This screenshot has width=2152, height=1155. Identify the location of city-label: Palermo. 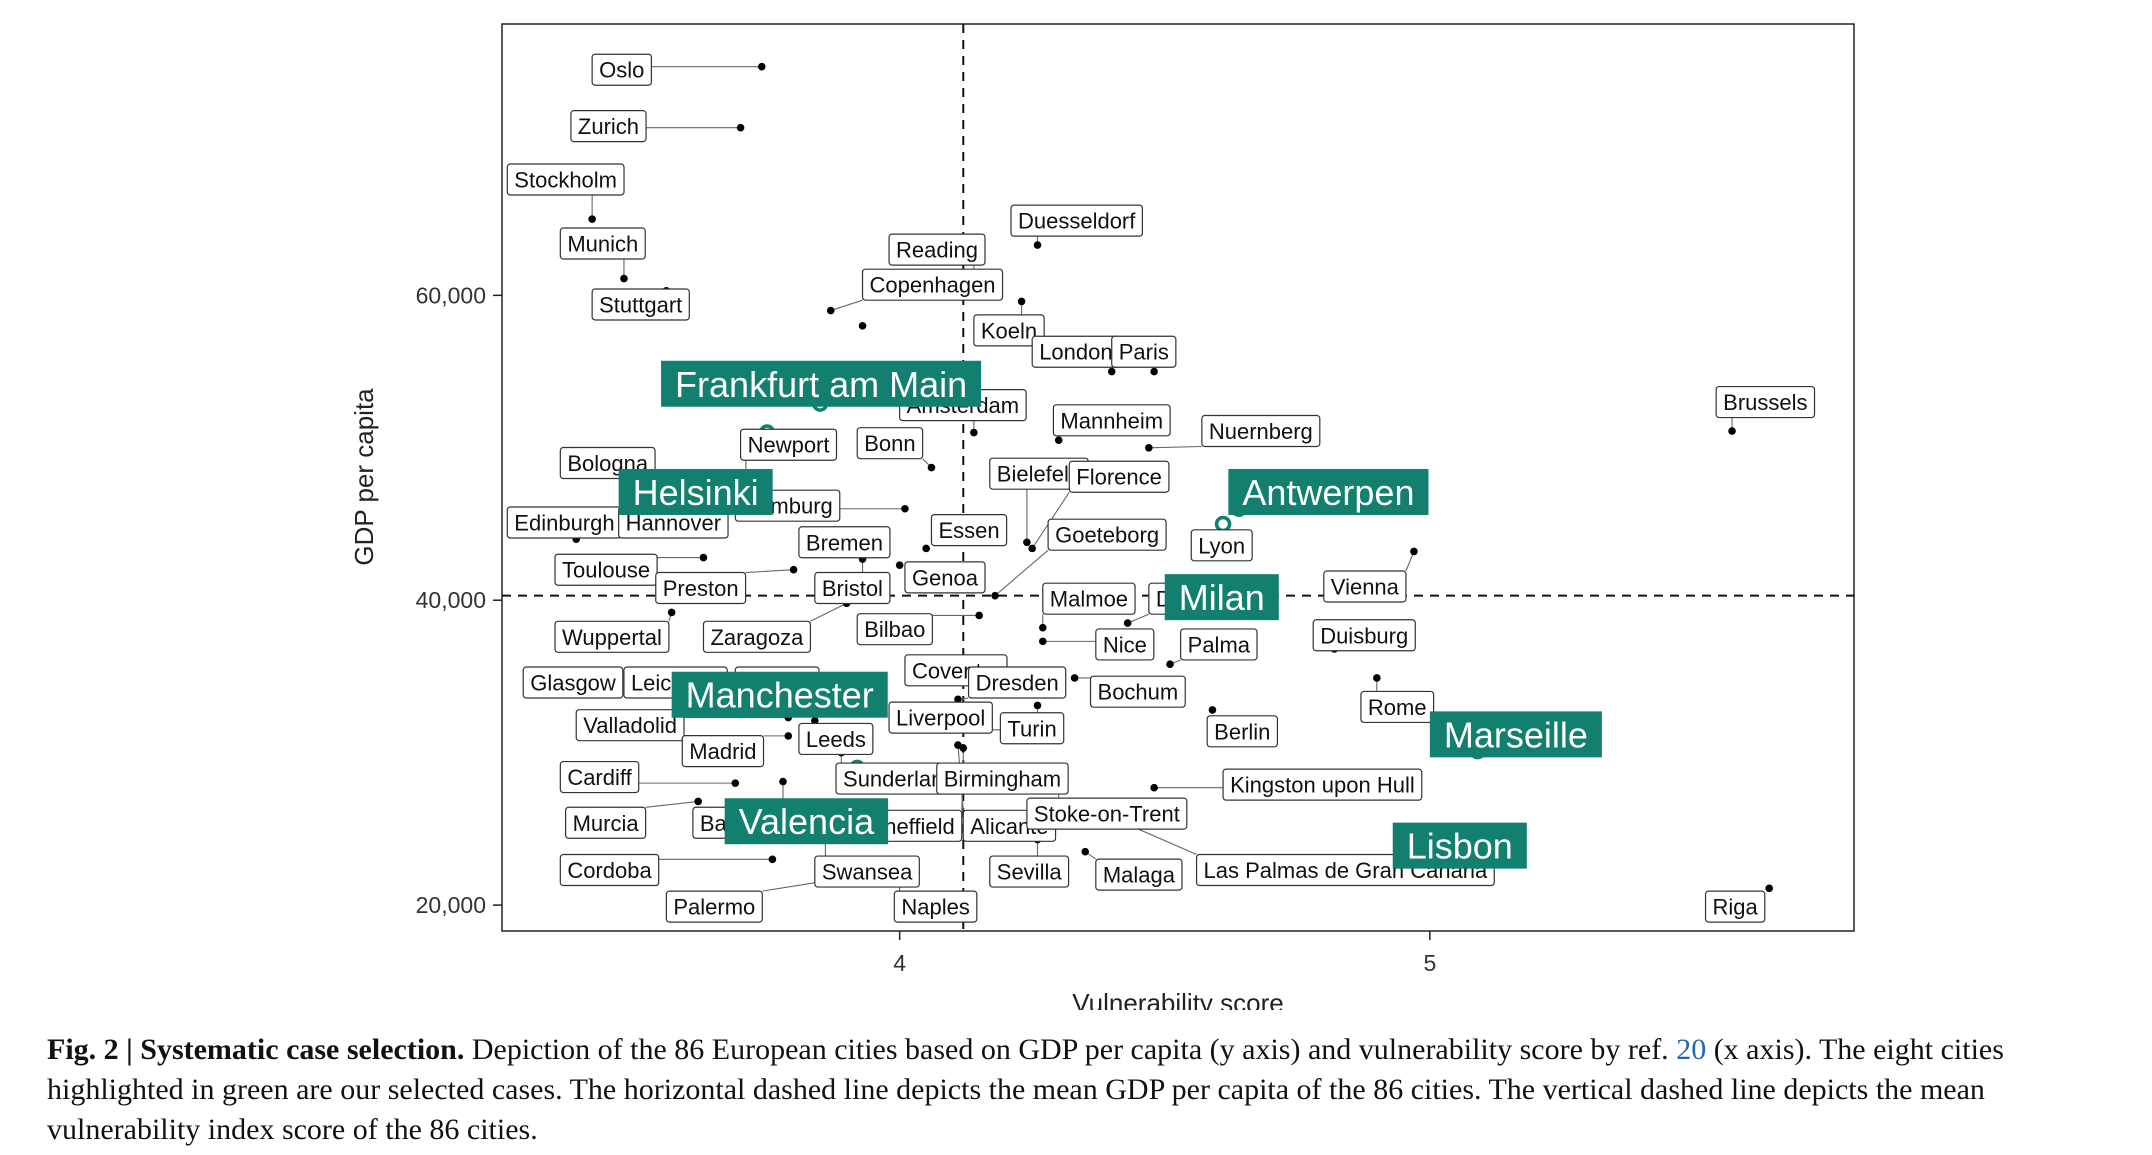
(714, 907).